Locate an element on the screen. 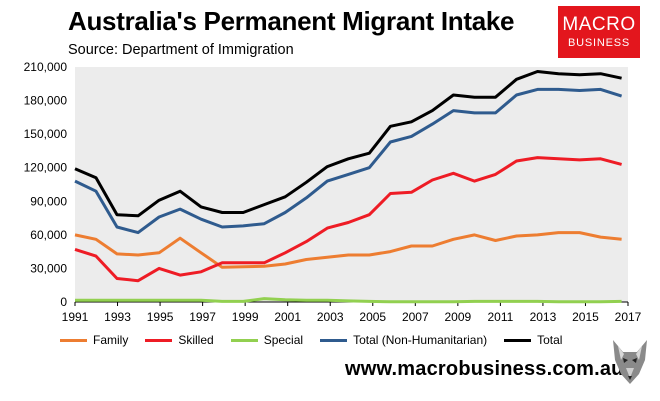 This screenshot has width=660, height=401. y-tick-label: 60,000 is located at coordinates (48, 235).